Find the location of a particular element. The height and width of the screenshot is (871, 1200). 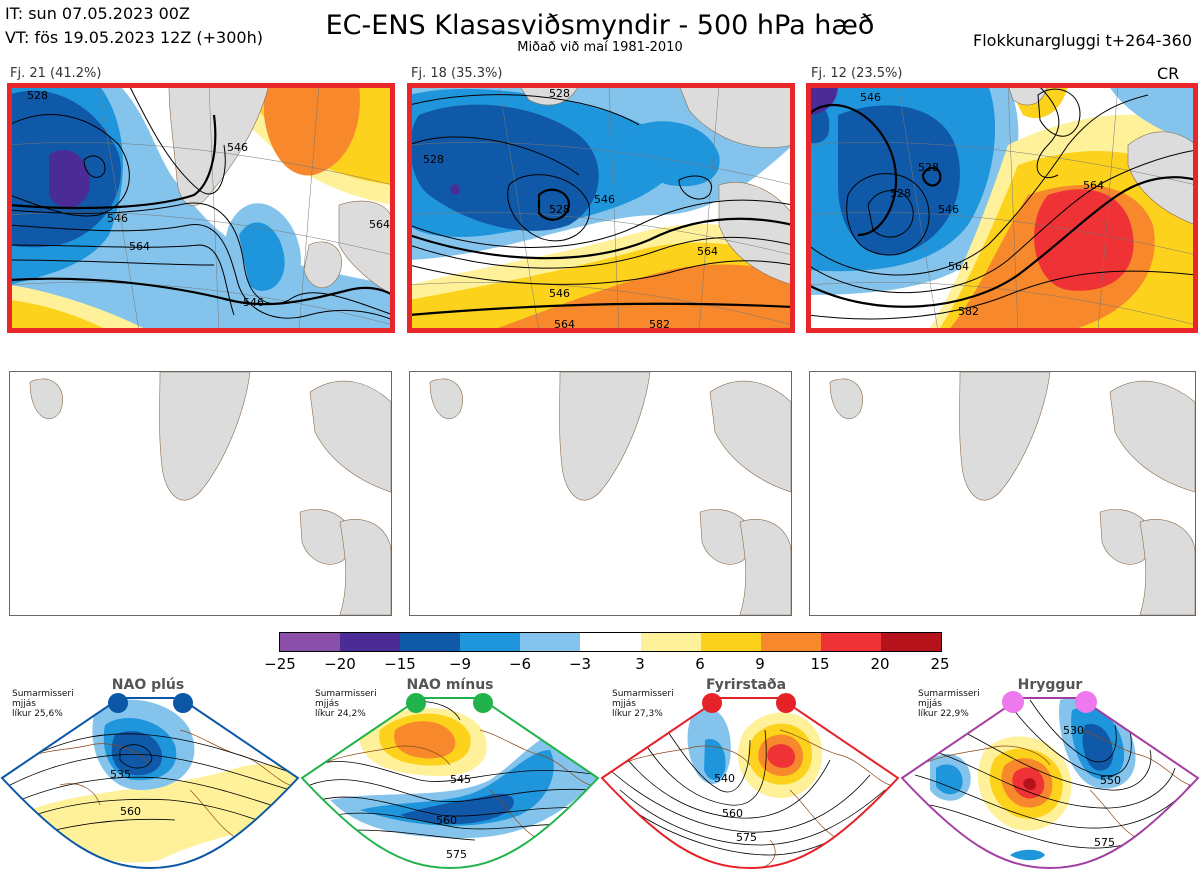

colorbar-tick: −9 is located at coordinates (460, 664).